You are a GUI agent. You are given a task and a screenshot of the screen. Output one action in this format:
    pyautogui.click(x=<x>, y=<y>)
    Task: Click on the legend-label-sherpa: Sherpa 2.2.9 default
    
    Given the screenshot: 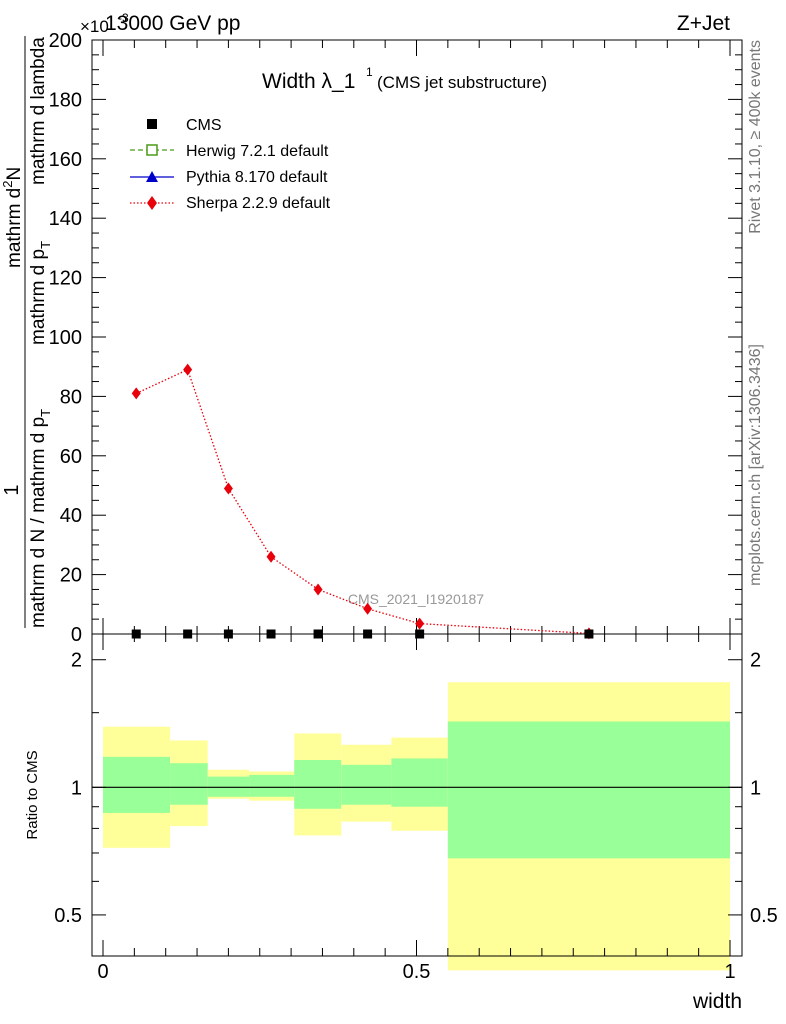 What is the action you would take?
    pyautogui.click(x=258, y=203)
    